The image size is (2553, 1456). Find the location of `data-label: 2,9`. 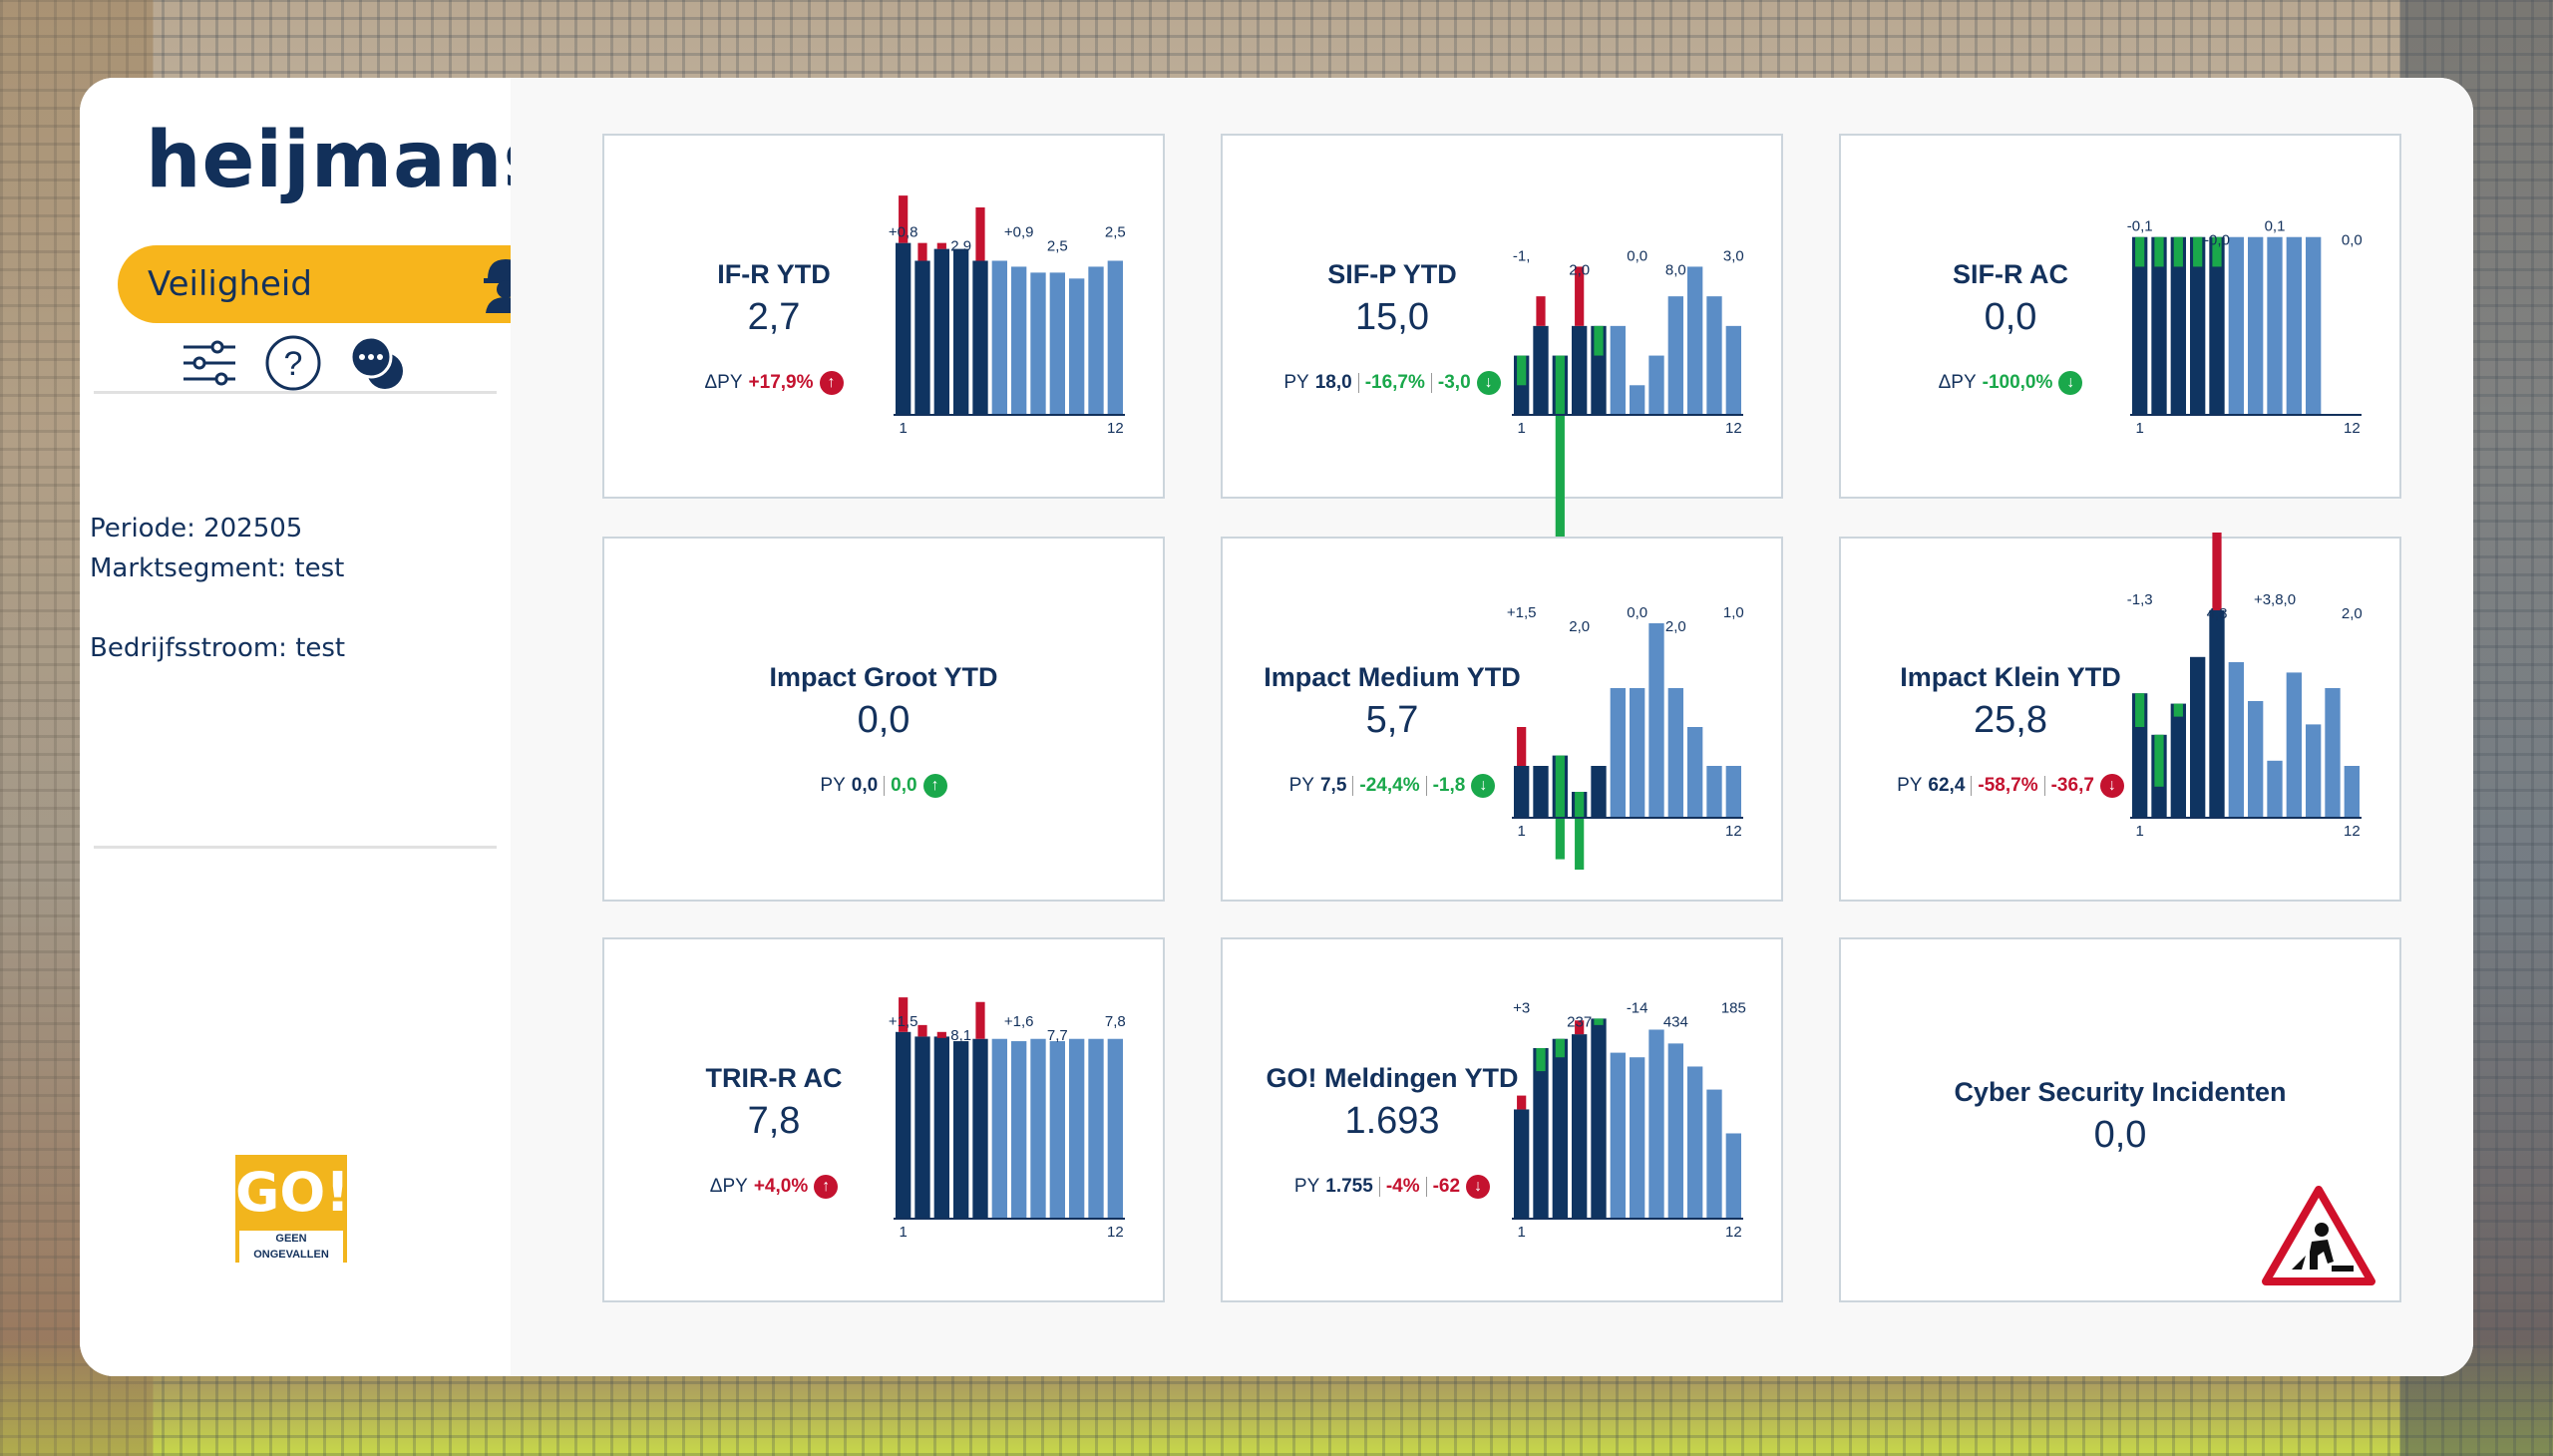

data-label: 2,9 is located at coordinates (961, 246).